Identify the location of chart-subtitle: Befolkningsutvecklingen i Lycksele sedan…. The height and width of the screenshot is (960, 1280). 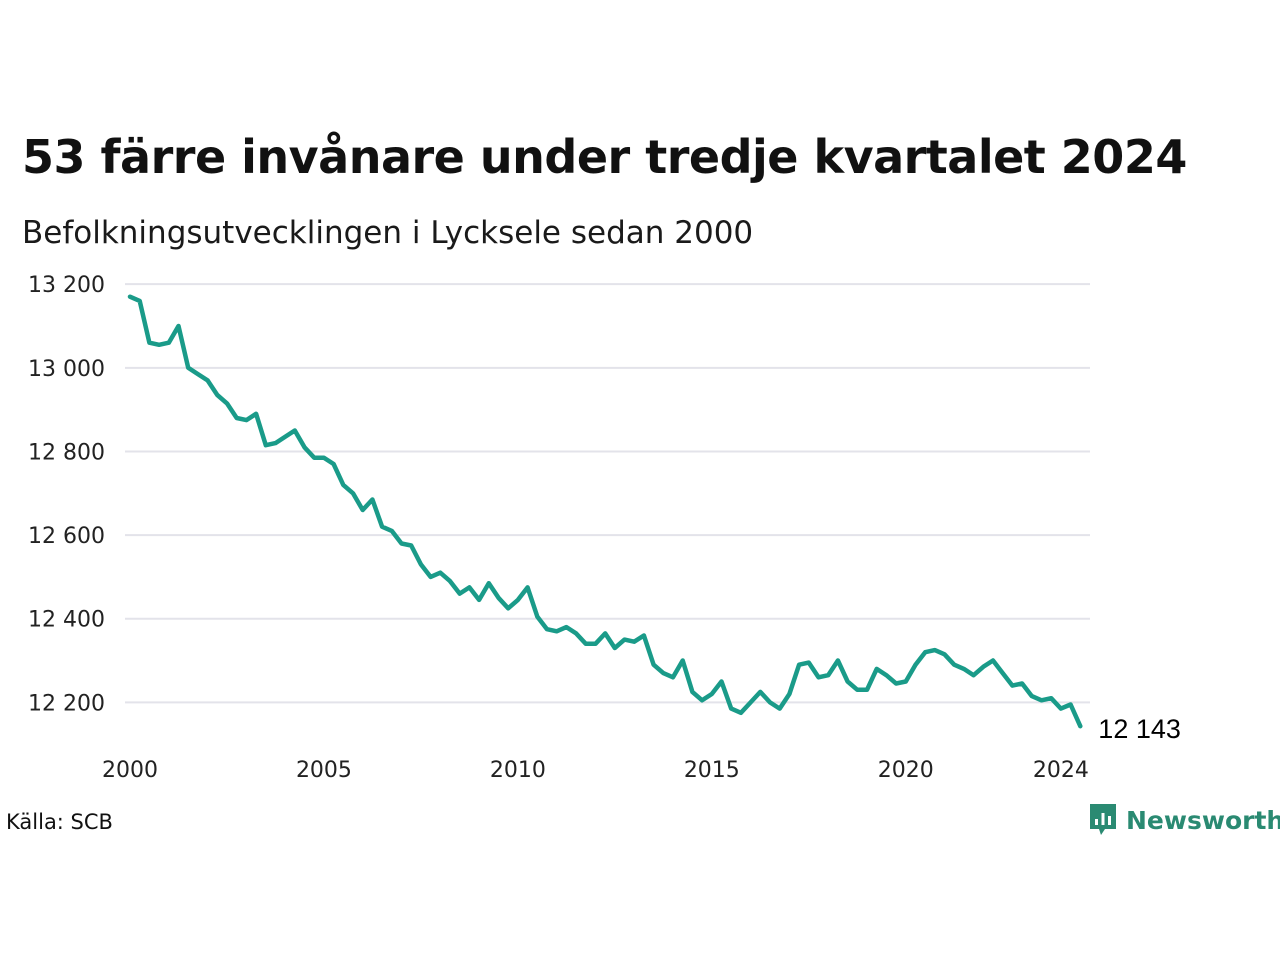
(388, 233).